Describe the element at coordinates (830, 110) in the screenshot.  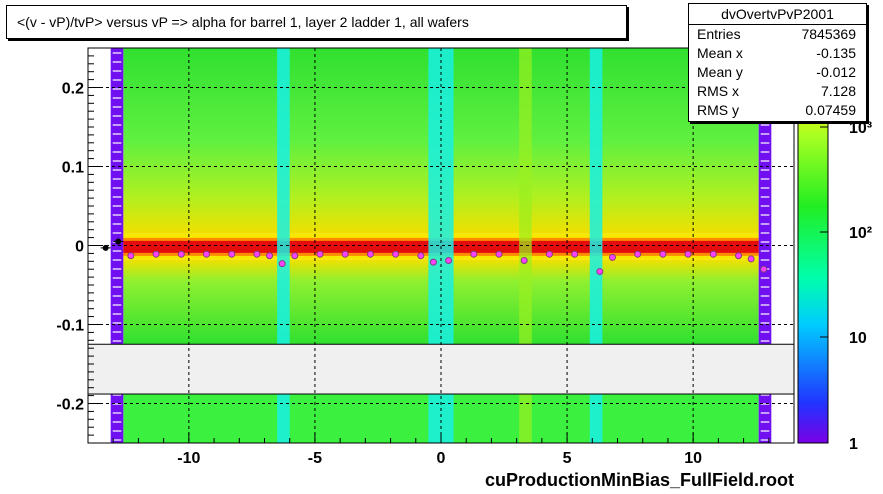
I see `stats-value: 0.07459` at that location.